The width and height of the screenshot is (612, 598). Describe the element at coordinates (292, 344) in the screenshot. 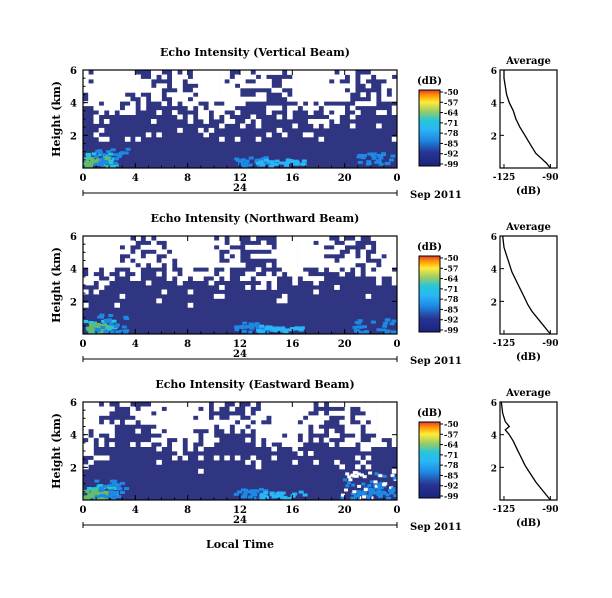

I see `x-tick-label: 16` at that location.